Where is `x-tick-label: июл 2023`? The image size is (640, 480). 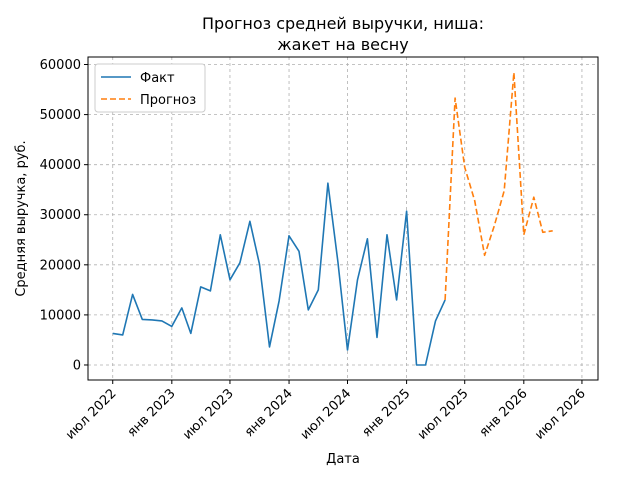
x-tick-label: июл 2023 is located at coordinates (208, 414).